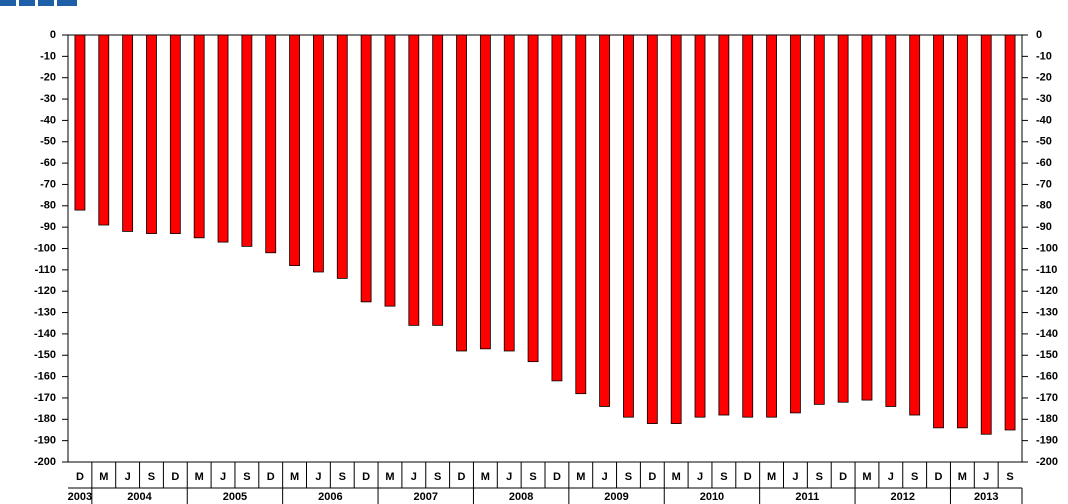  Describe the element at coordinates (1046, 270) in the screenshot. I see `y2-tick-label: -110` at that location.